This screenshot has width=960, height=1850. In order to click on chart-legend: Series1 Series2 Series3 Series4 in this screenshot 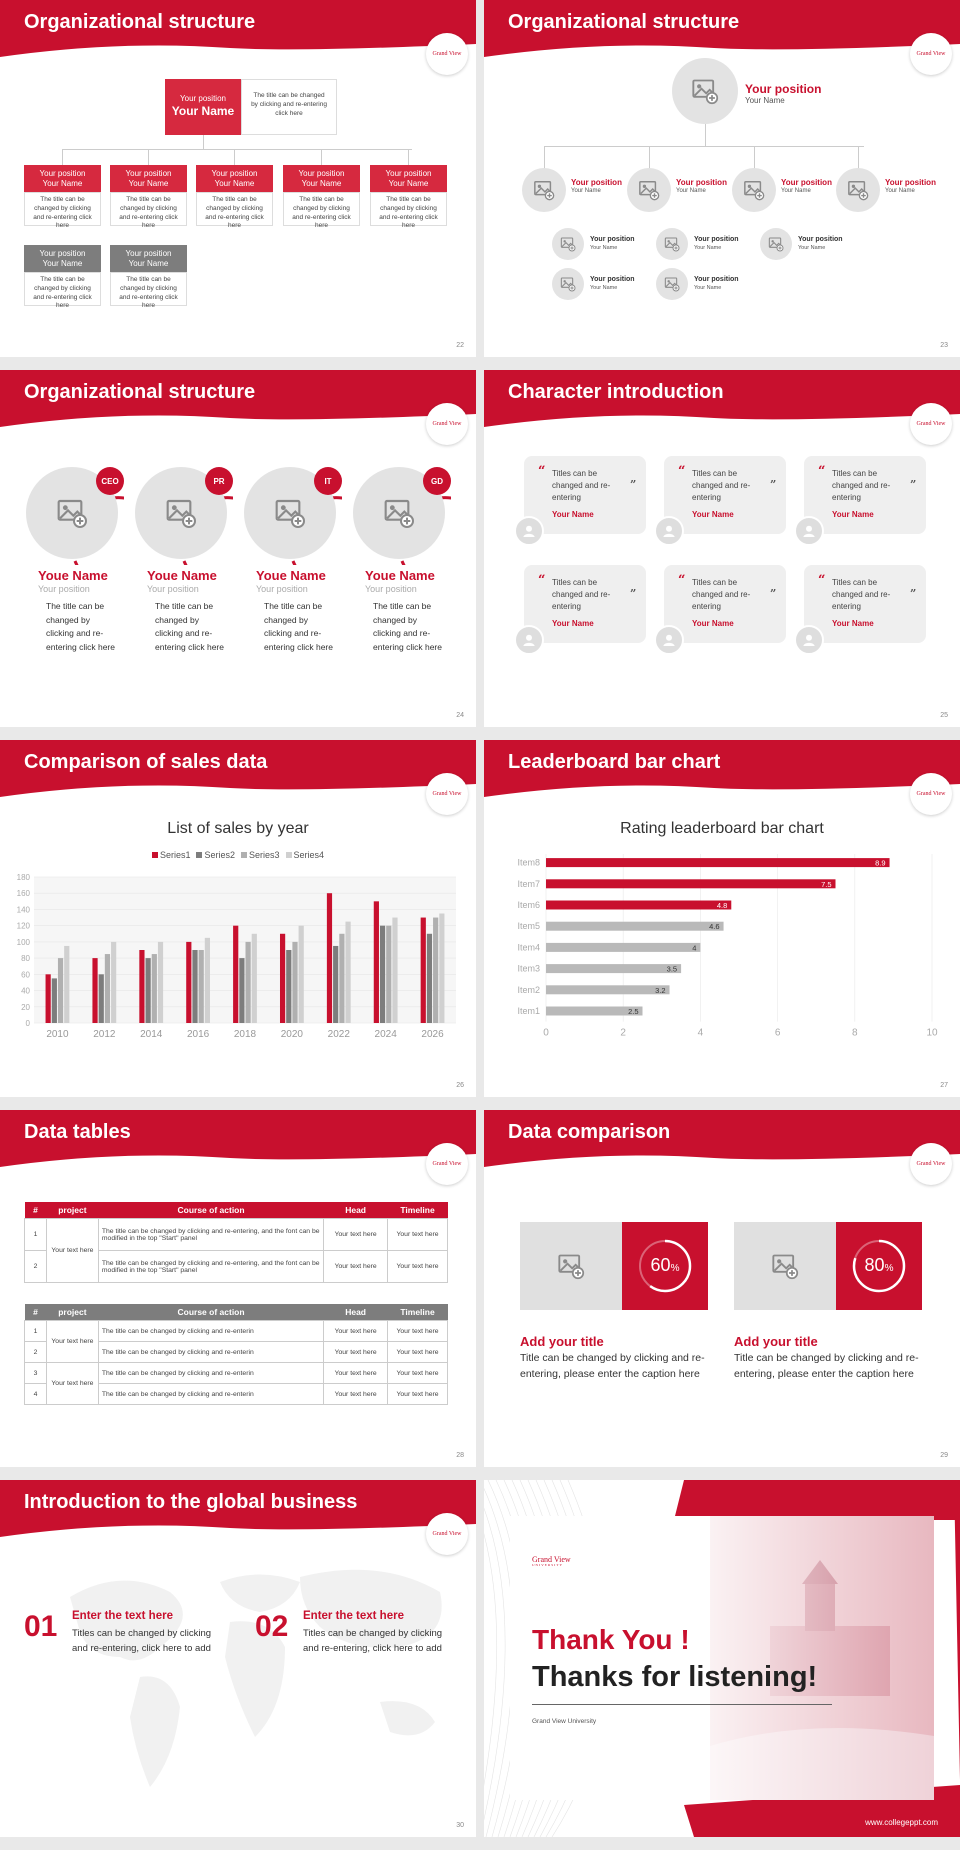, I will do `click(238, 855)`.